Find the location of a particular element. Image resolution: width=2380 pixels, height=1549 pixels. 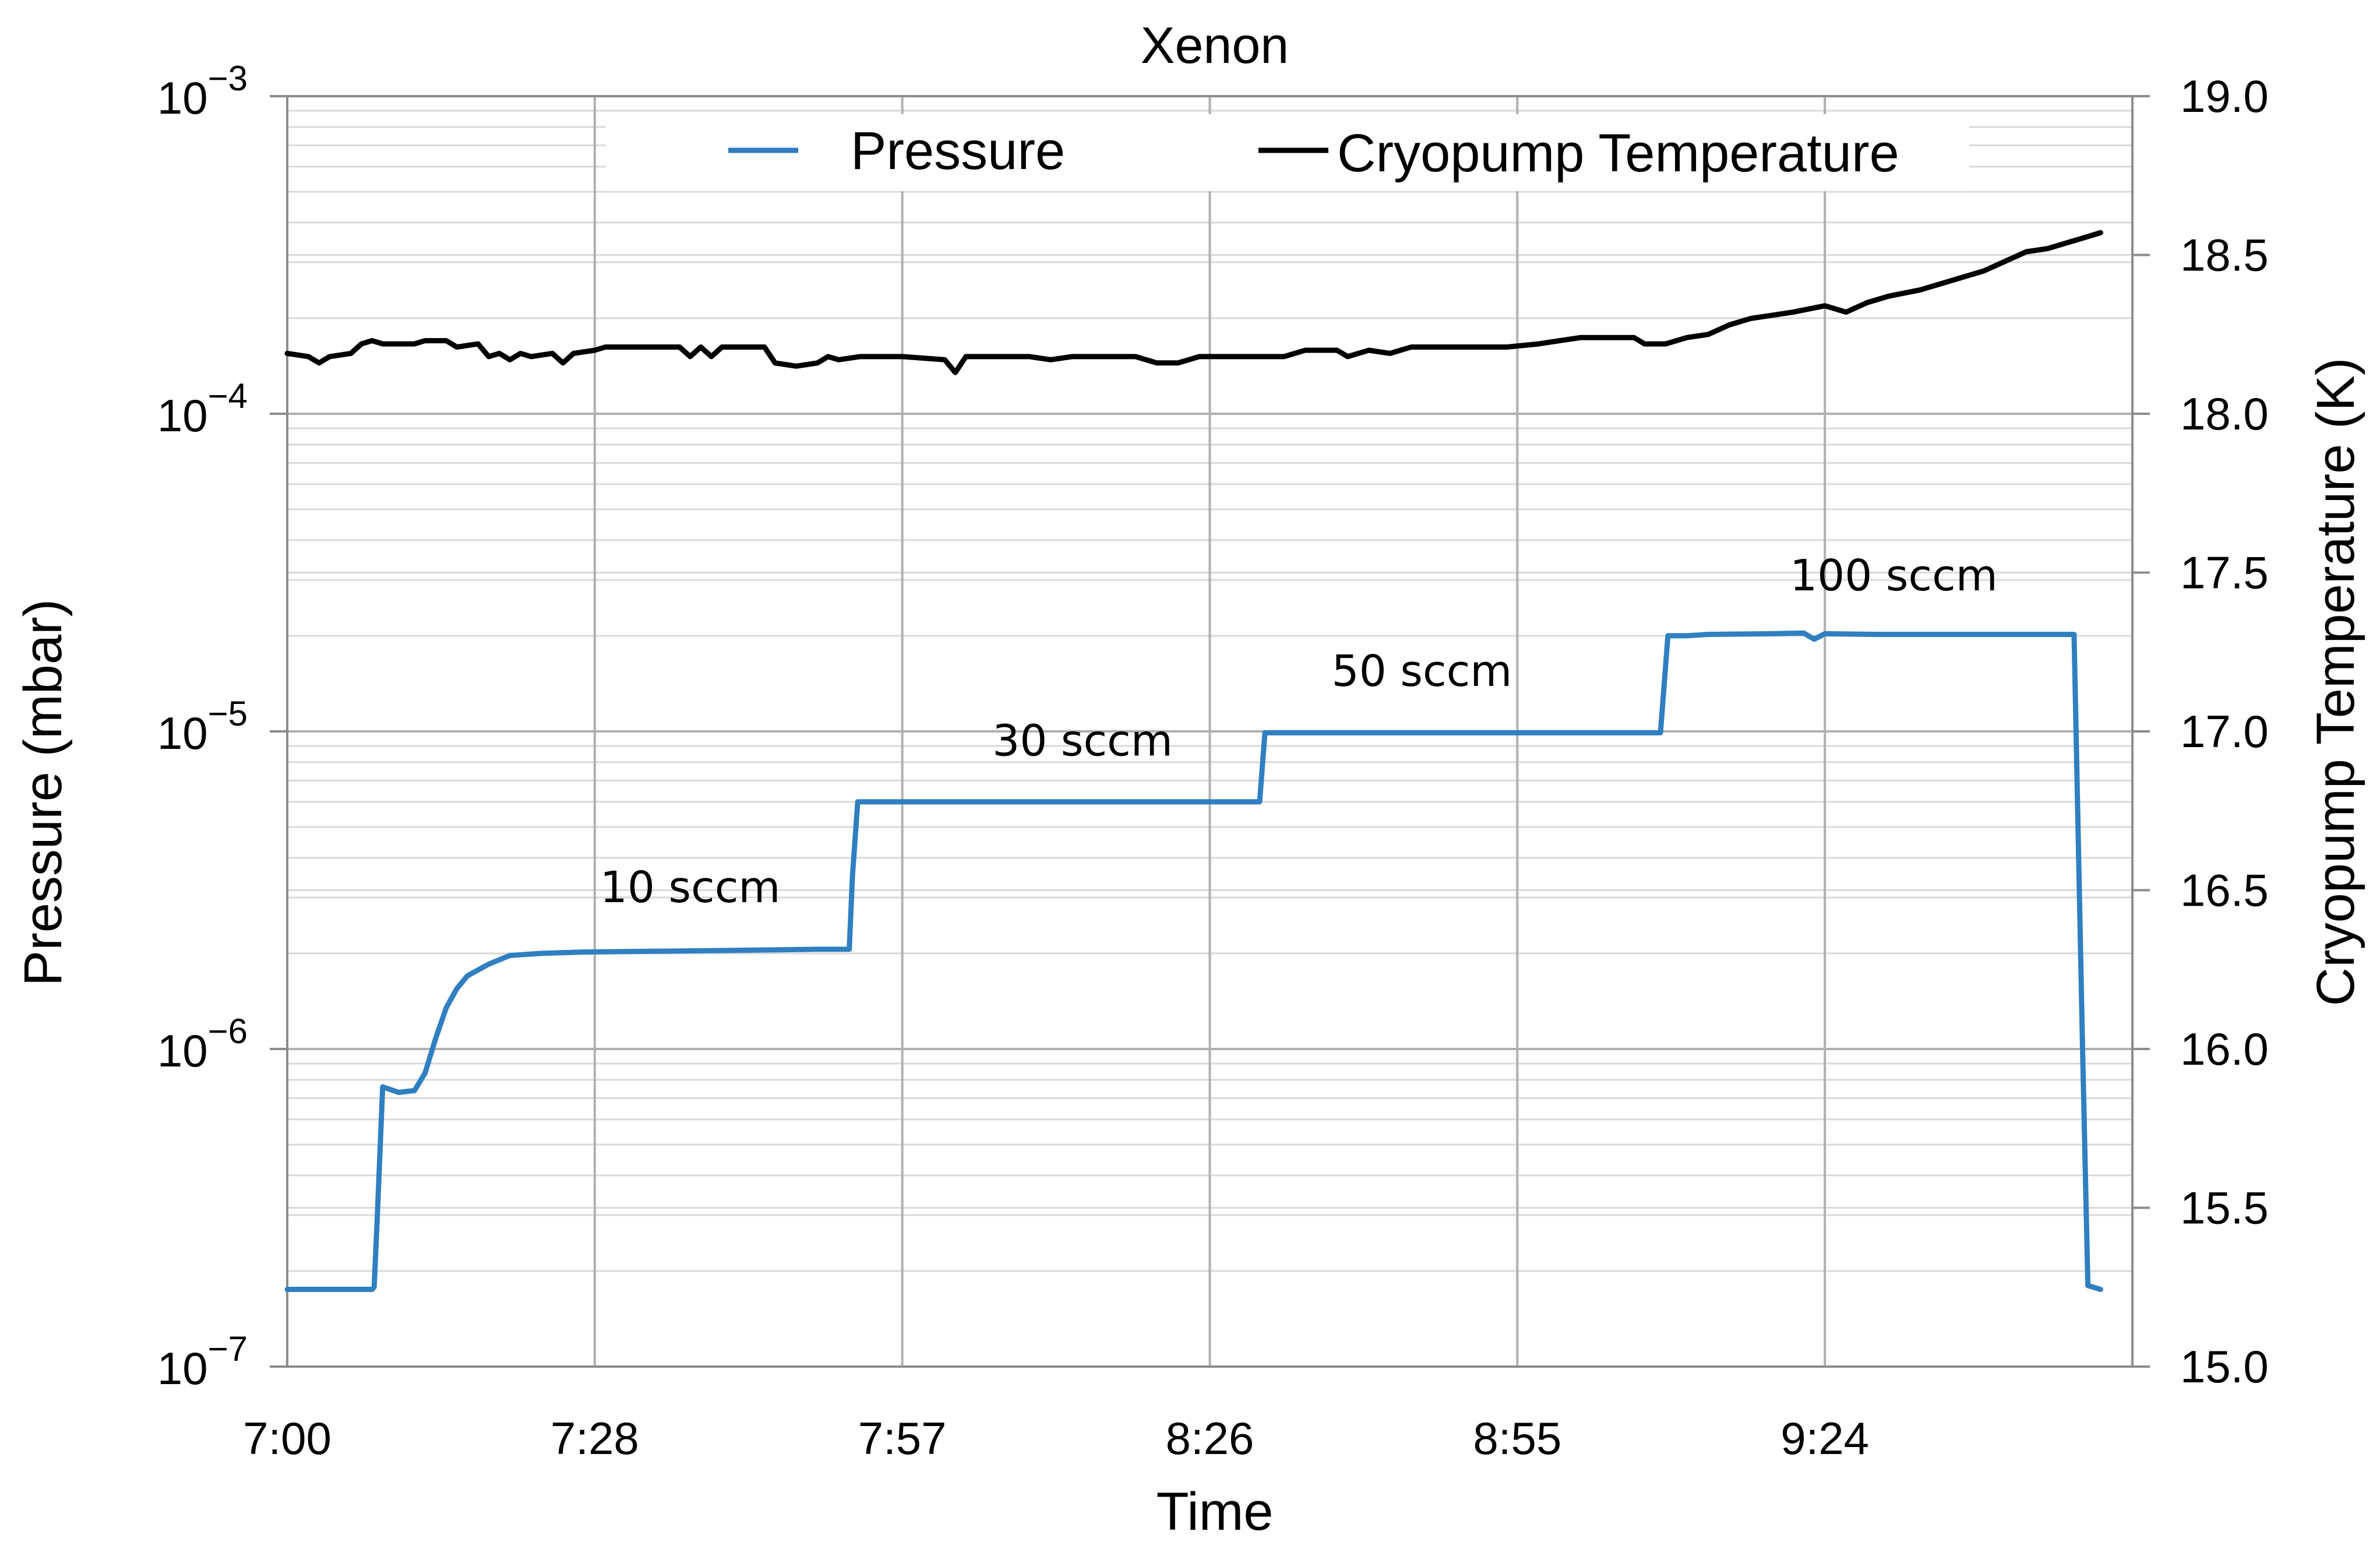

y-right-tick-label: 15.0 is located at coordinates (2224, 1366).